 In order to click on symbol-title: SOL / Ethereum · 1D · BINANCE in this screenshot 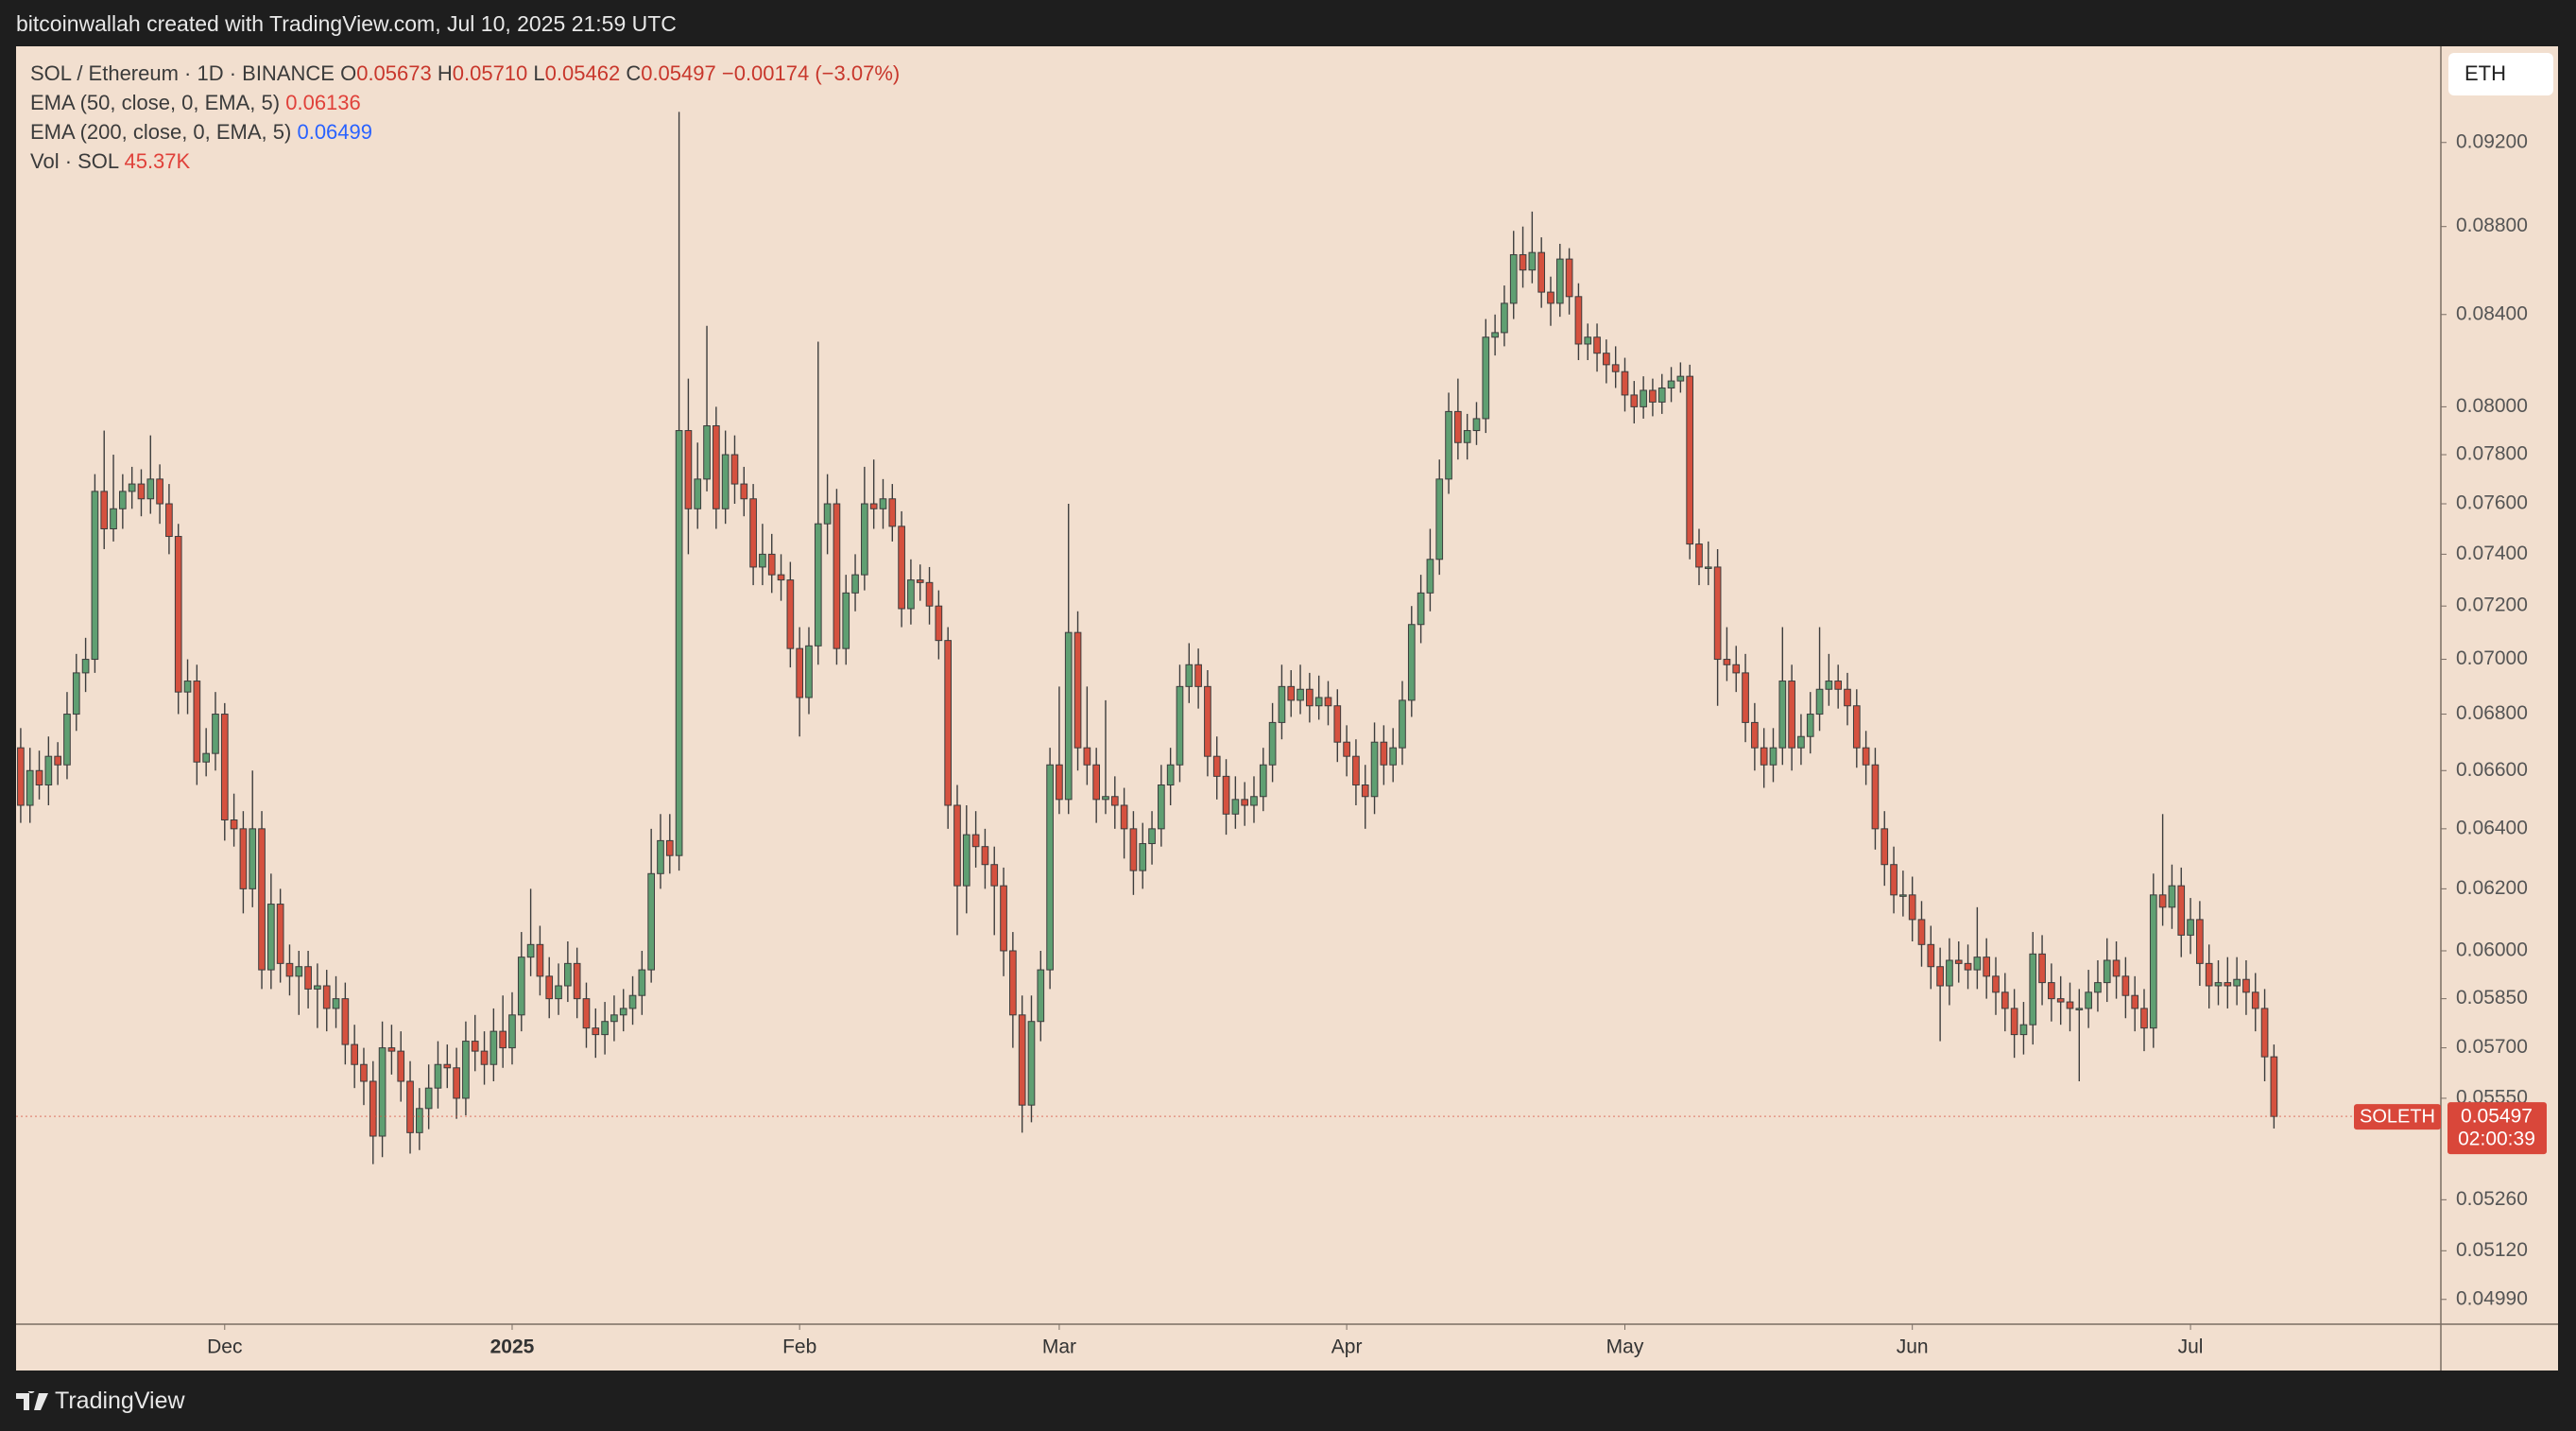, I will do `click(182, 73)`.